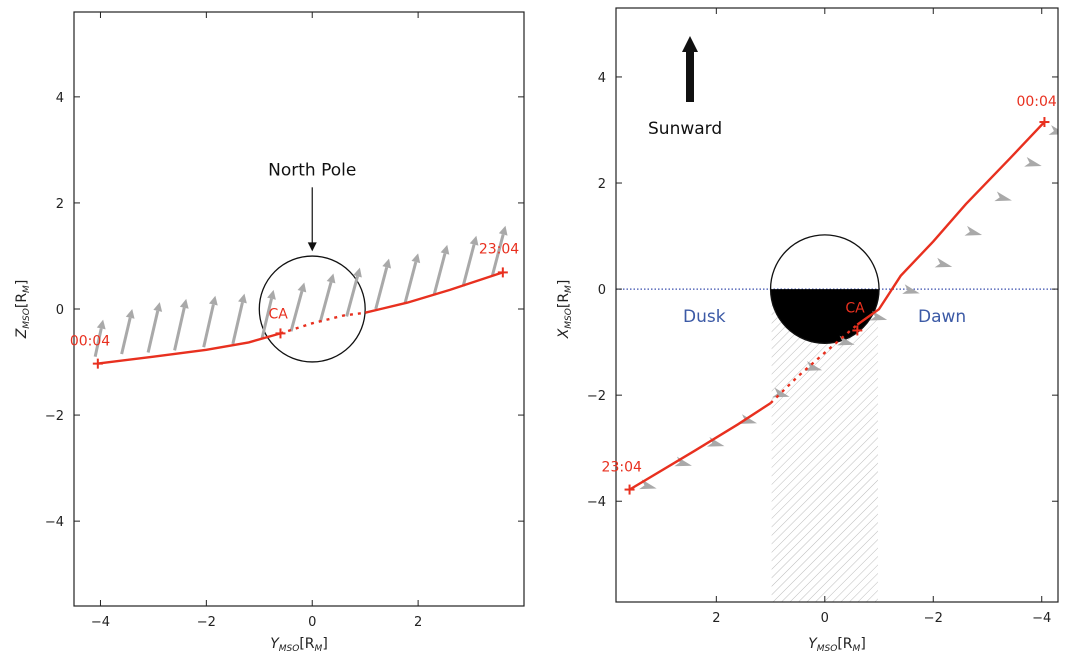 The width and height of the screenshot is (1069, 656). Describe the element at coordinates (942, 317) in the screenshot. I see `dawn-label: Dawn` at that location.